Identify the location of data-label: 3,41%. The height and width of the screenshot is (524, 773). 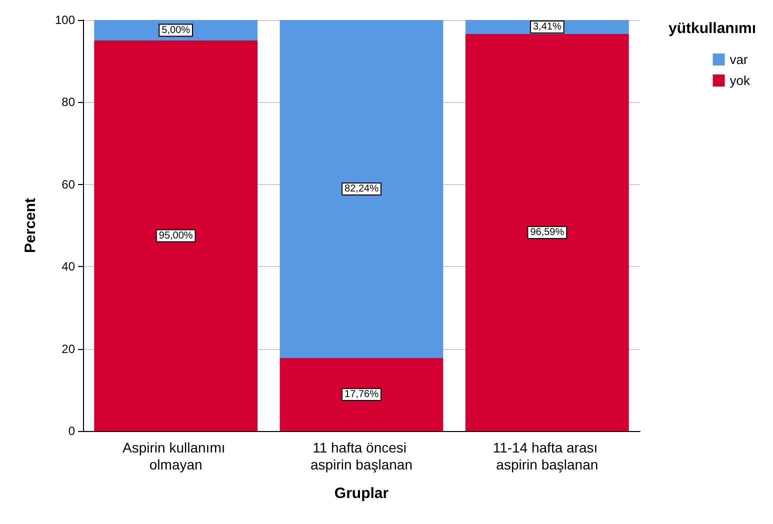
(547, 27).